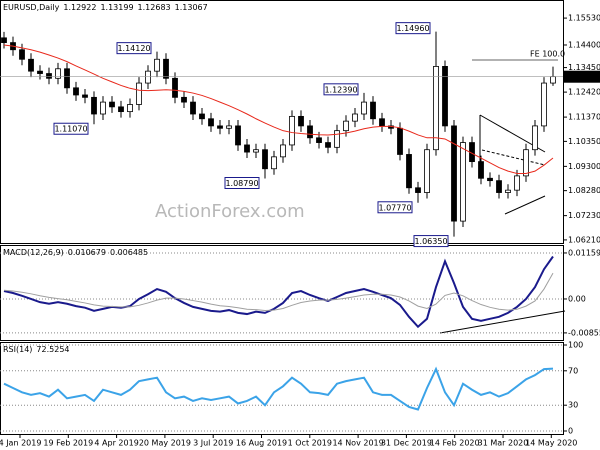 The image size is (600, 450). I want to click on rsi-header: RSI(14) 72.5254, so click(36, 349).